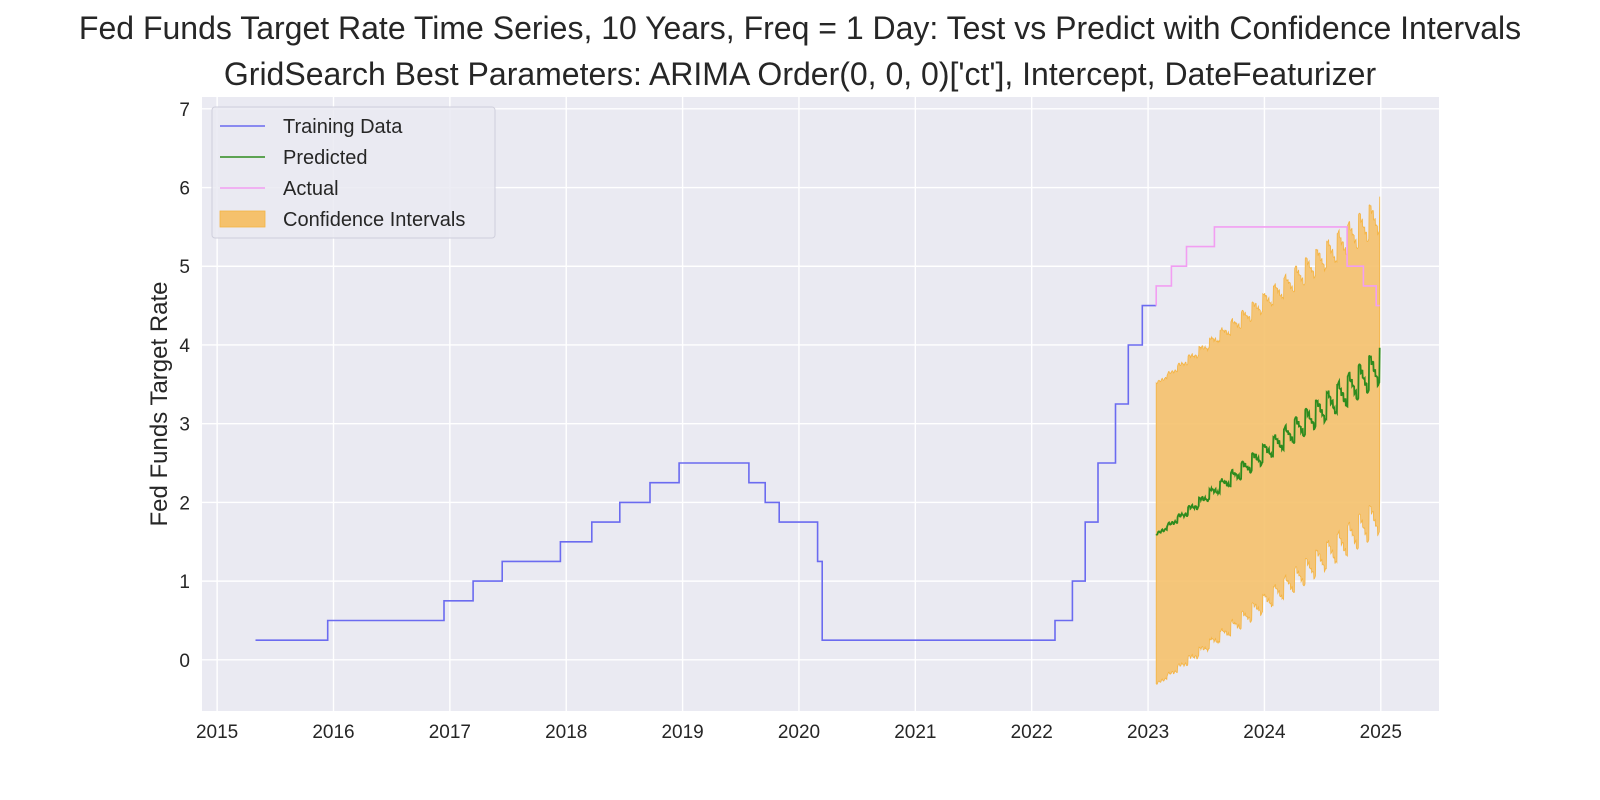  Describe the element at coordinates (184, 661) in the screenshot. I see `y-tick-label: 0` at that location.